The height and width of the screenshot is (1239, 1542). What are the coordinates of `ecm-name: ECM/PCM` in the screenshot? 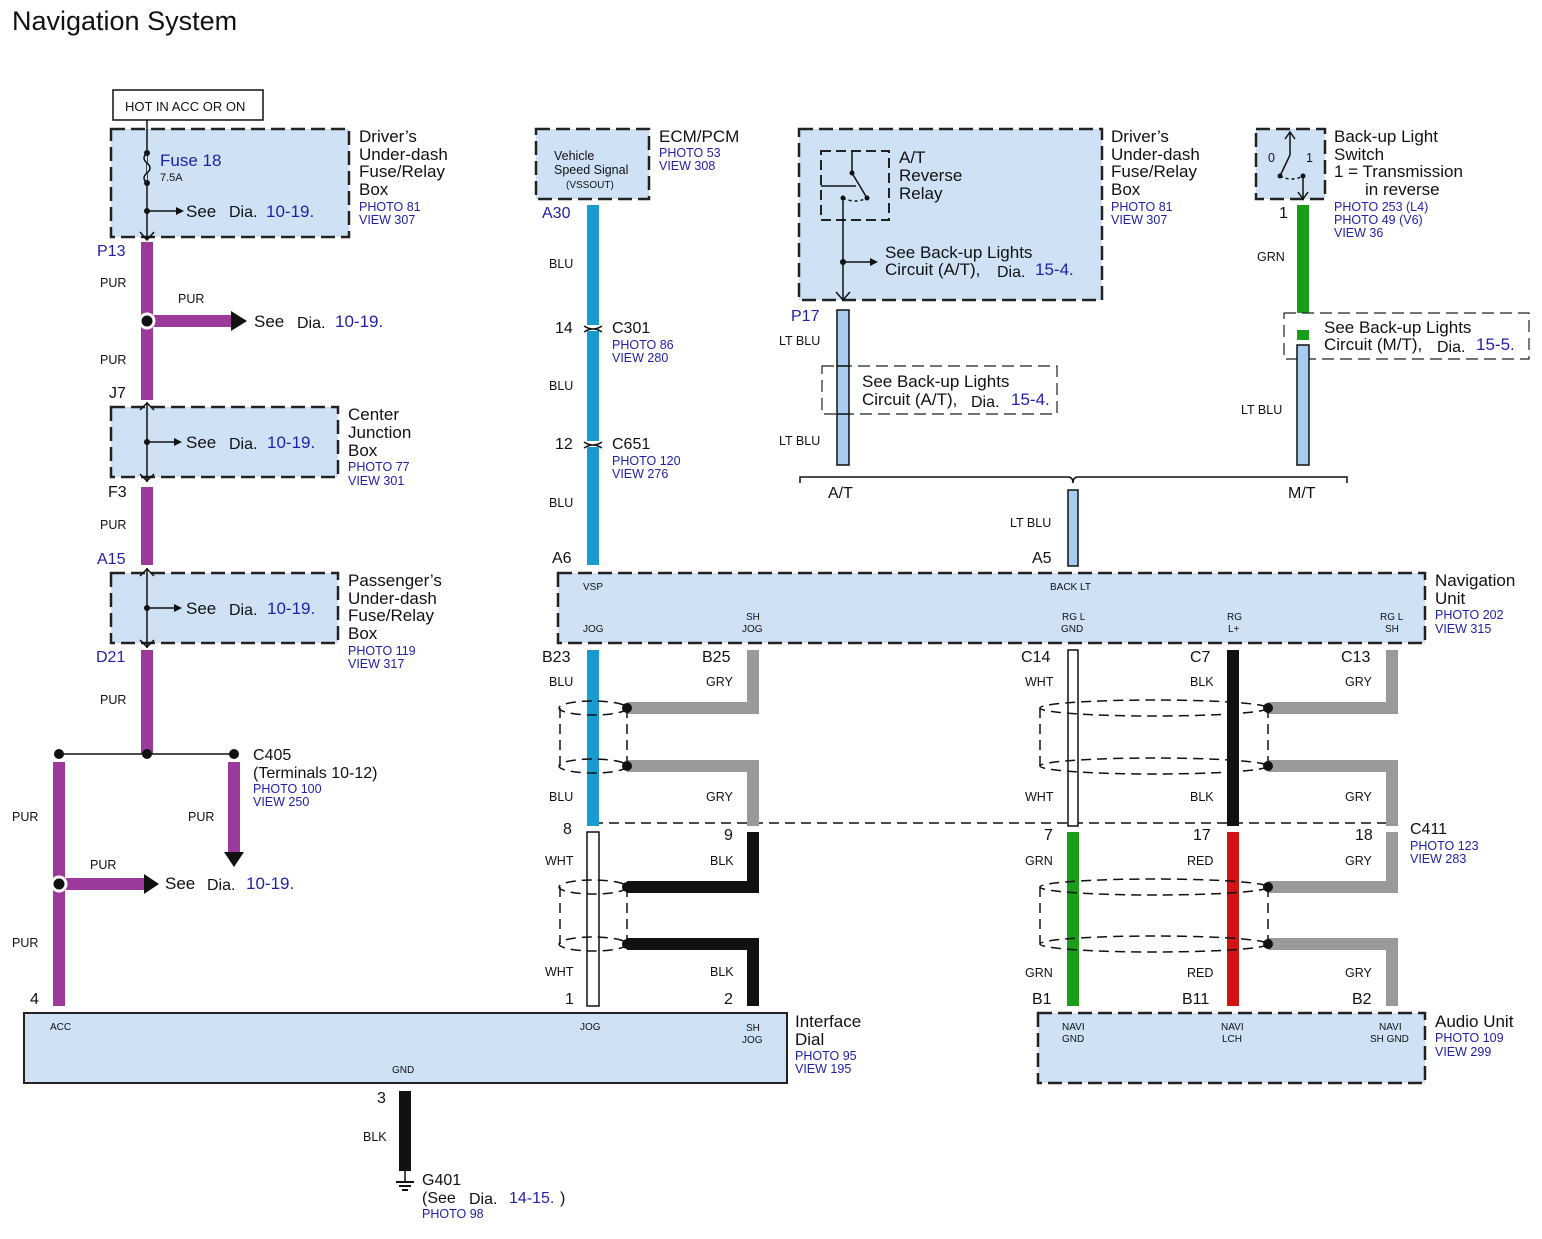 It's located at (699, 136).